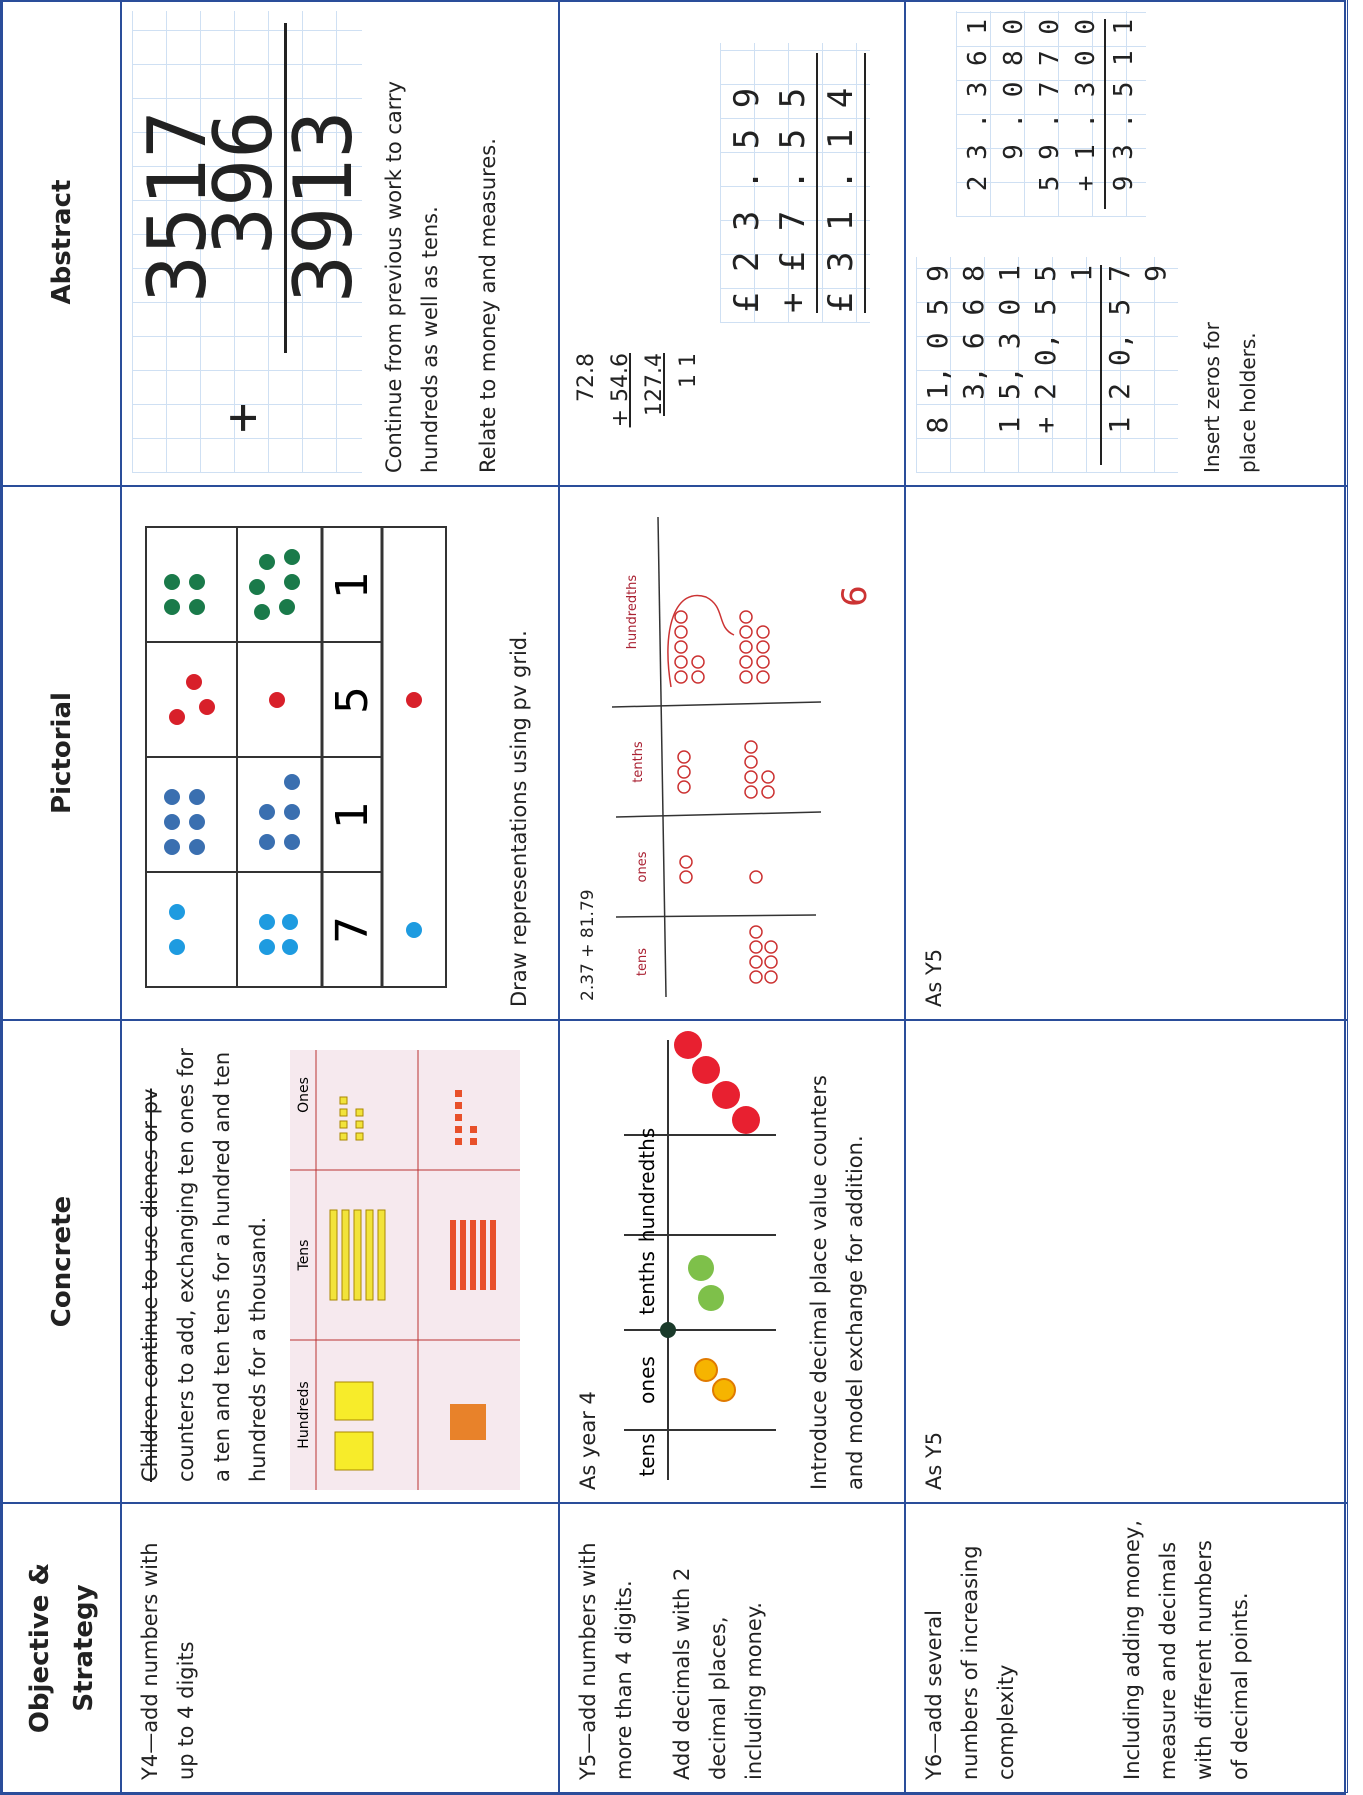 The image size is (1363, 1795). What do you see at coordinates (973, 332) in the screenshot?
I see `addend: 3, 6 6 8` at bounding box center [973, 332].